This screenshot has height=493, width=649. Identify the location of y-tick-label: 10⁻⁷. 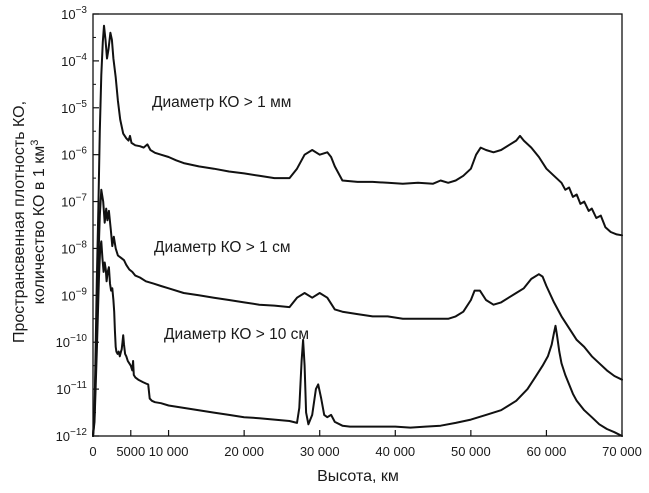
(74, 201).